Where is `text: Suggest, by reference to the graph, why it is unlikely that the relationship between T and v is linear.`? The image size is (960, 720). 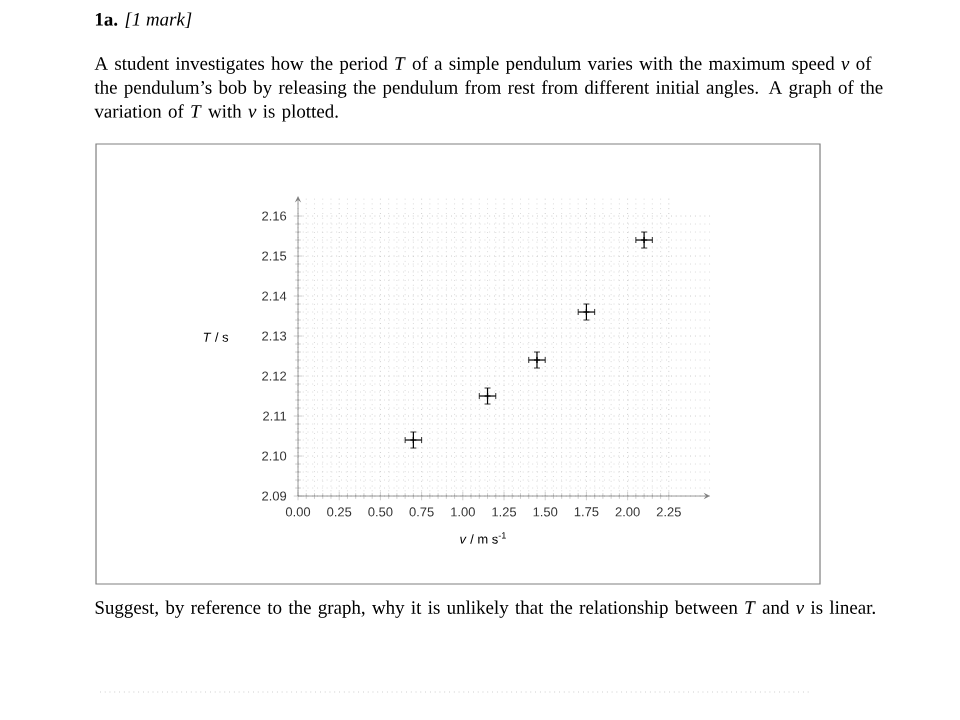
text: Suggest, by reference to the graph, why it is unlikely that the relationship between T and v is linear. is located at coordinates (485, 609).